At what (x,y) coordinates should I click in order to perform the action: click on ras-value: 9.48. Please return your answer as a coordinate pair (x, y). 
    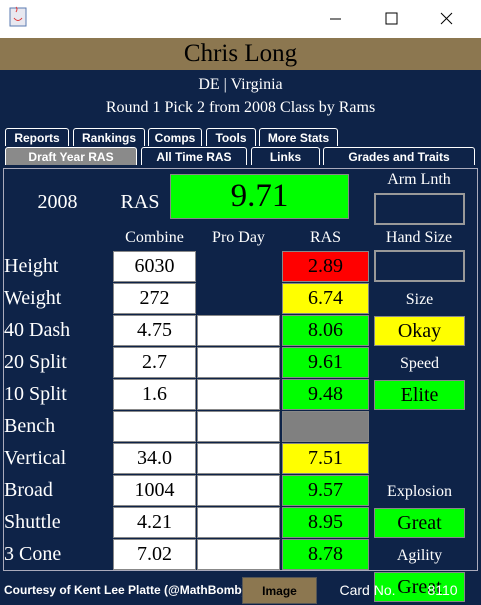
    Looking at the image, I should click on (325, 394).